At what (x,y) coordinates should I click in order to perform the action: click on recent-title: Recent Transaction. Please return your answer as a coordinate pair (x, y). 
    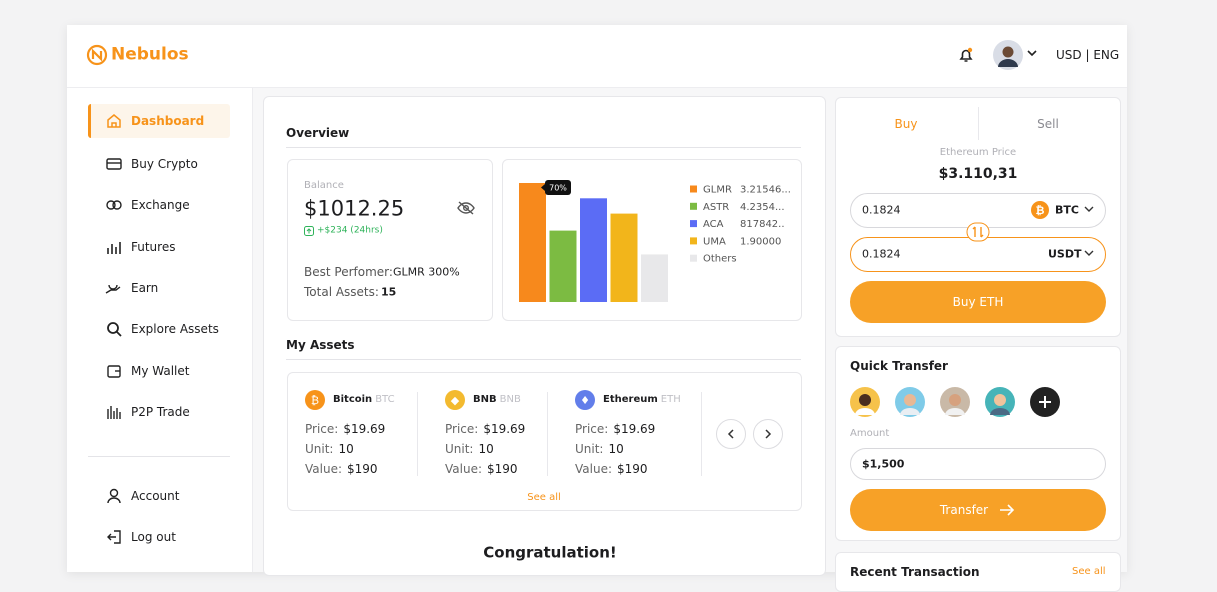
    Looking at the image, I should click on (915, 572).